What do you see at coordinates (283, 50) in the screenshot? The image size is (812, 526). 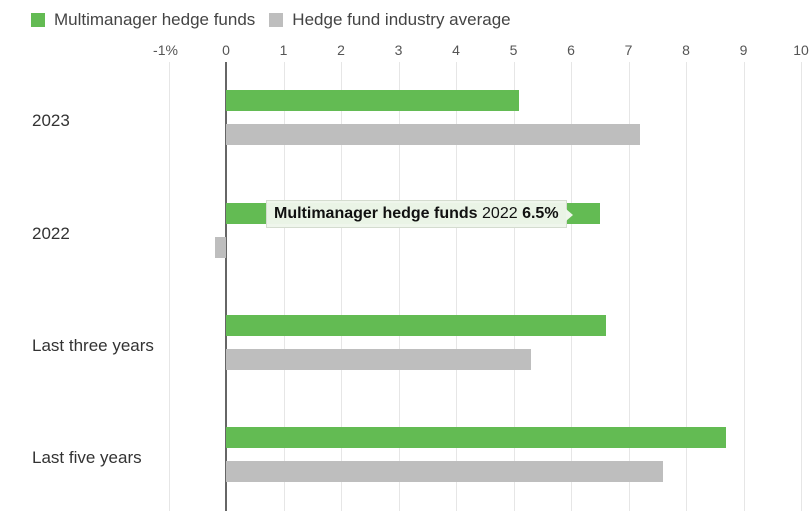 I see `x-tick-label: 1` at bounding box center [283, 50].